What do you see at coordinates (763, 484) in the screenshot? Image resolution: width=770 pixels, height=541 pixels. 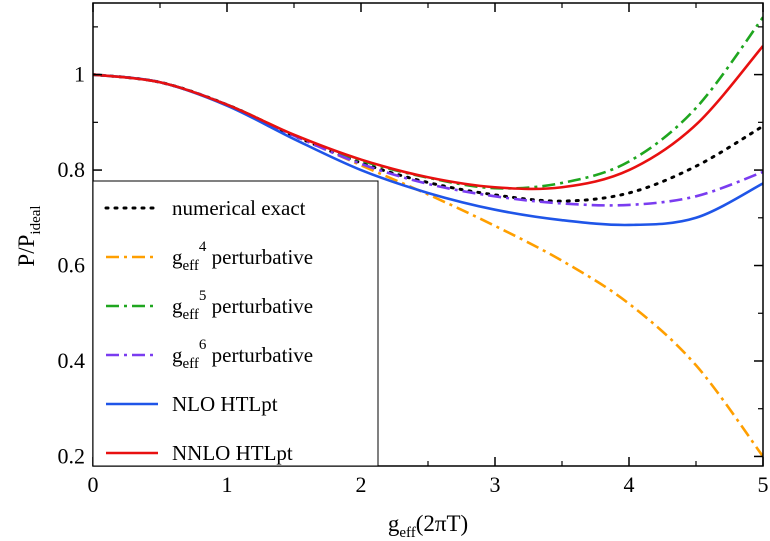 I see `x-tick-label: 5` at bounding box center [763, 484].